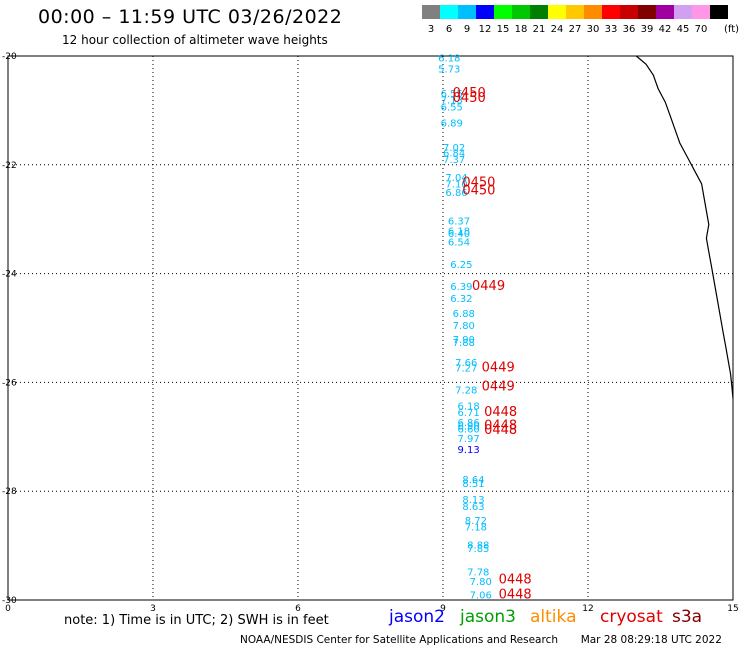 This screenshot has width=740, height=650. Describe the element at coordinates (190, 17) in the screenshot. I see `page-title: 00:00 – 11:59 UTC 03/26/2022` at that location.